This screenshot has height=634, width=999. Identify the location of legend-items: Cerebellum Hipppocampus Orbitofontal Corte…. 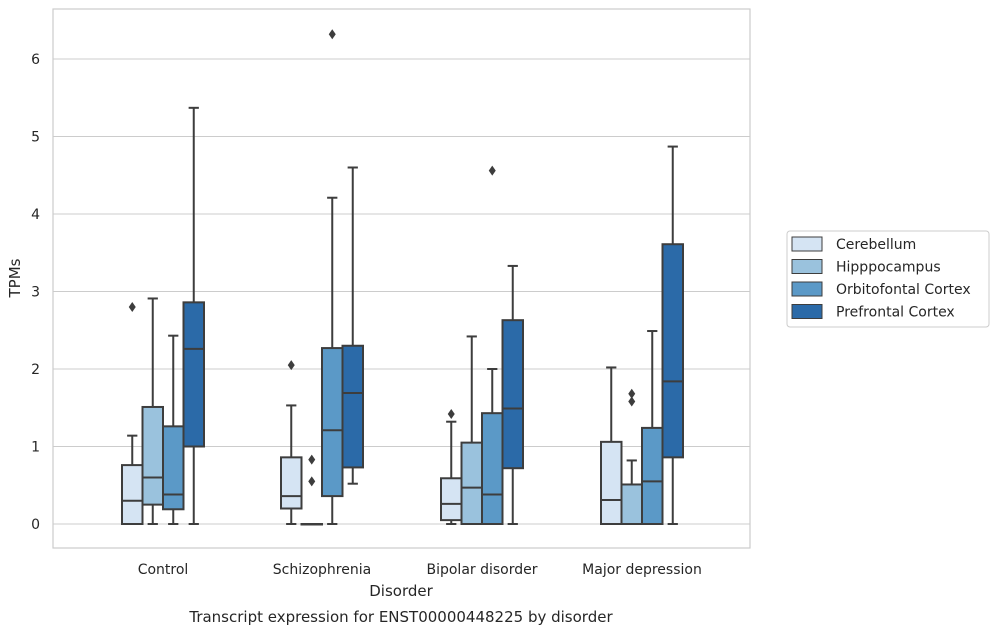
(881, 278).